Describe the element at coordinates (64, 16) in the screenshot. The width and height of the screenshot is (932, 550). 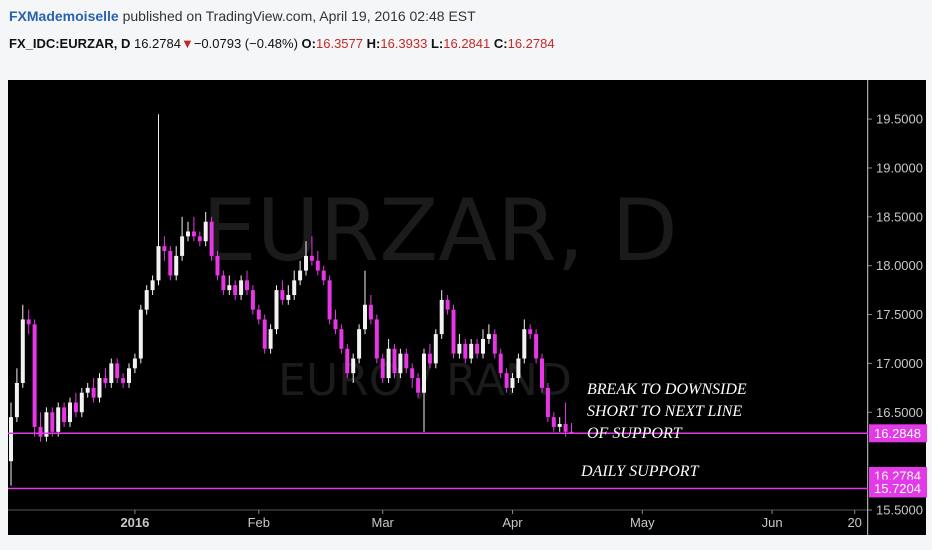
I see `author-link: FXMademoiselle` at that location.